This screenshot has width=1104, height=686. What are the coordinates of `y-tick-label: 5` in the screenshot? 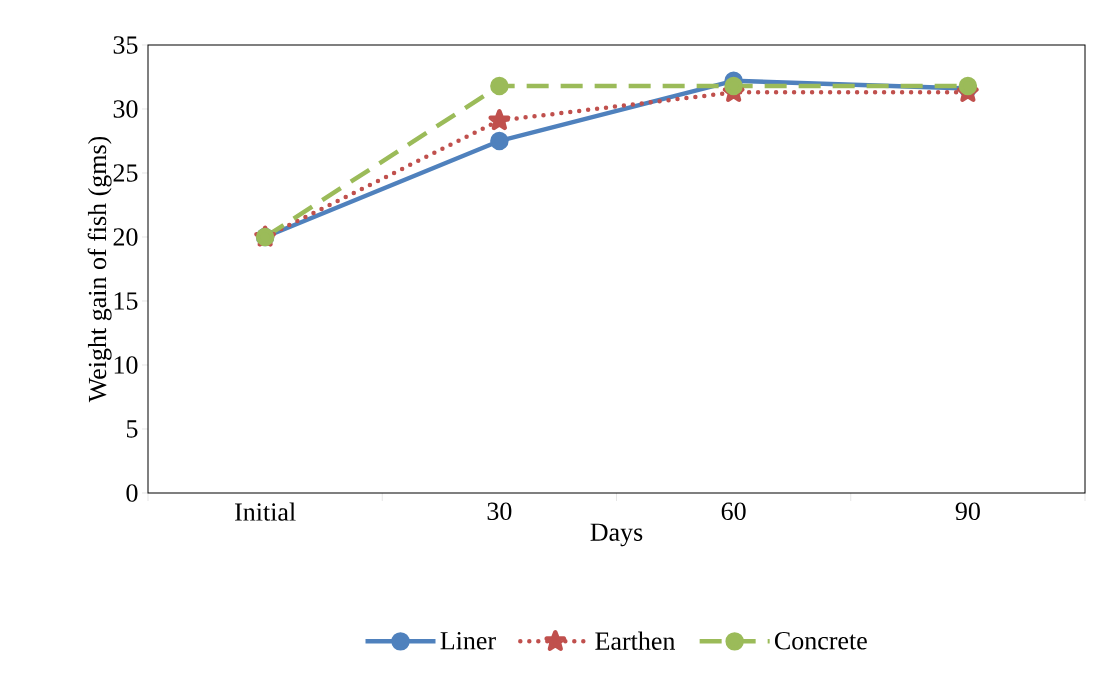 It's located at (132, 429).